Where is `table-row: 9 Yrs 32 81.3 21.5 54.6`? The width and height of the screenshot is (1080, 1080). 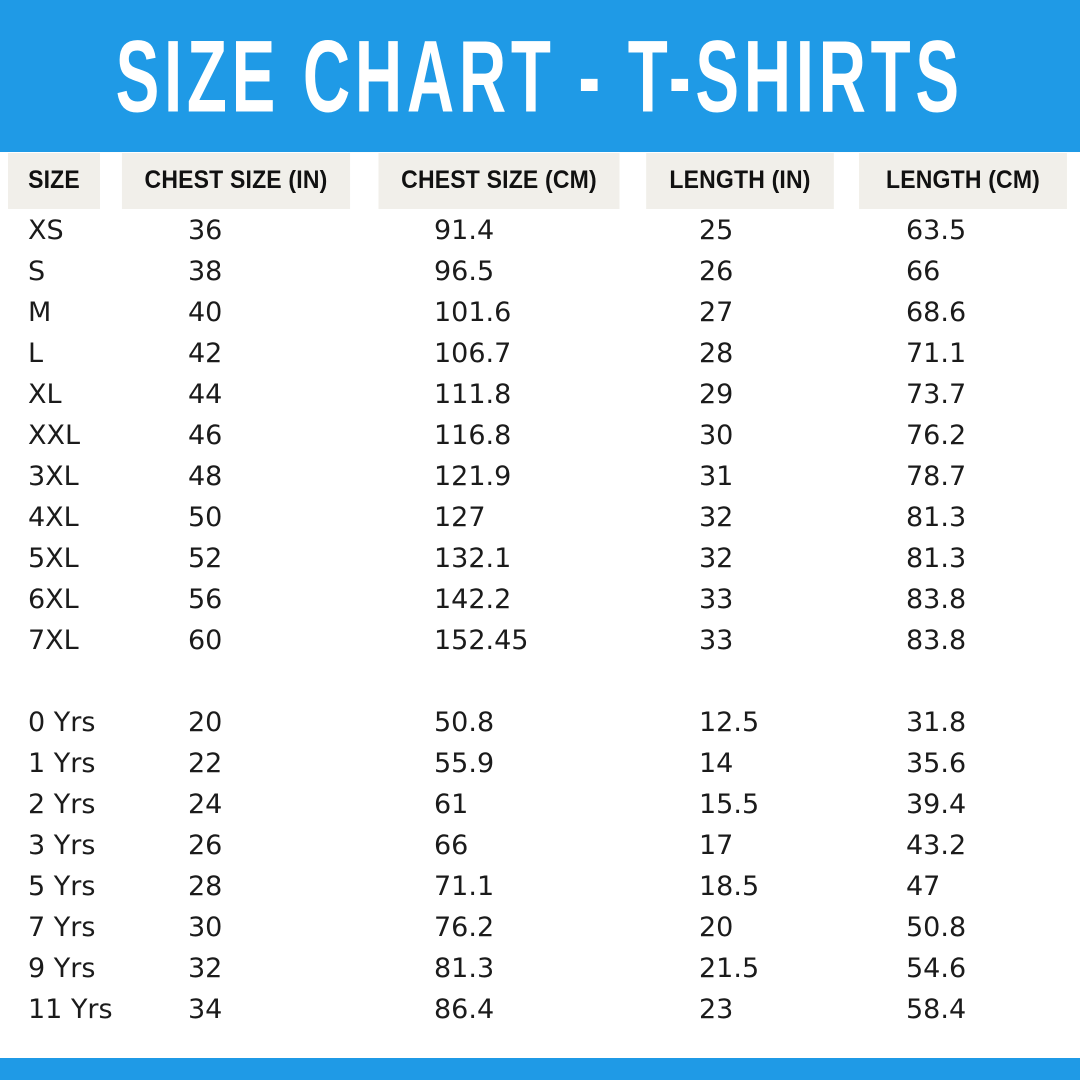 table-row: 9 Yrs 32 81.3 21.5 54.6 is located at coordinates (540, 968).